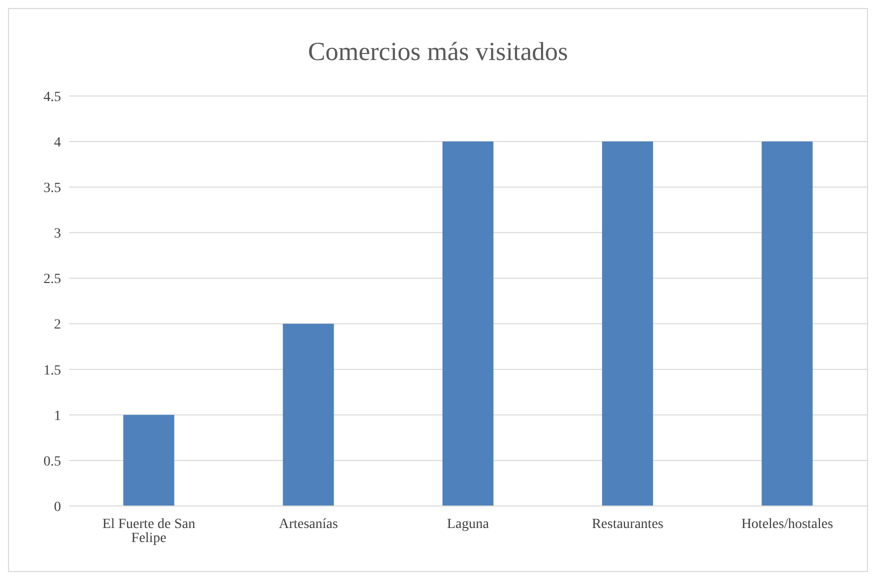 This screenshot has width=875, height=578. What do you see at coordinates (52, 370) in the screenshot?
I see `y-tick-label: 1.5` at bounding box center [52, 370].